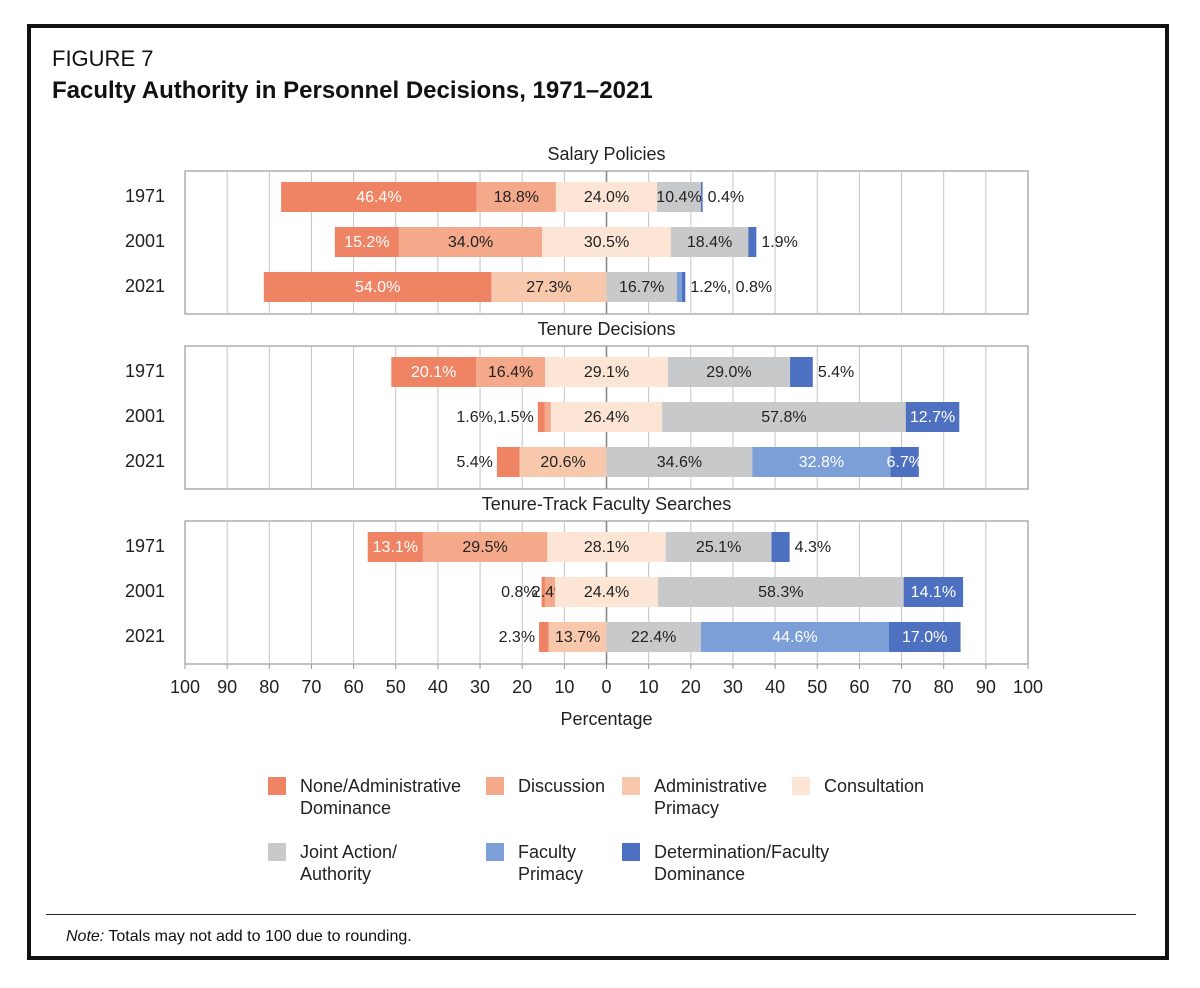 The image size is (1200, 988). Describe the element at coordinates (904, 462) in the screenshot. I see `data-label: 6.7%` at that location.